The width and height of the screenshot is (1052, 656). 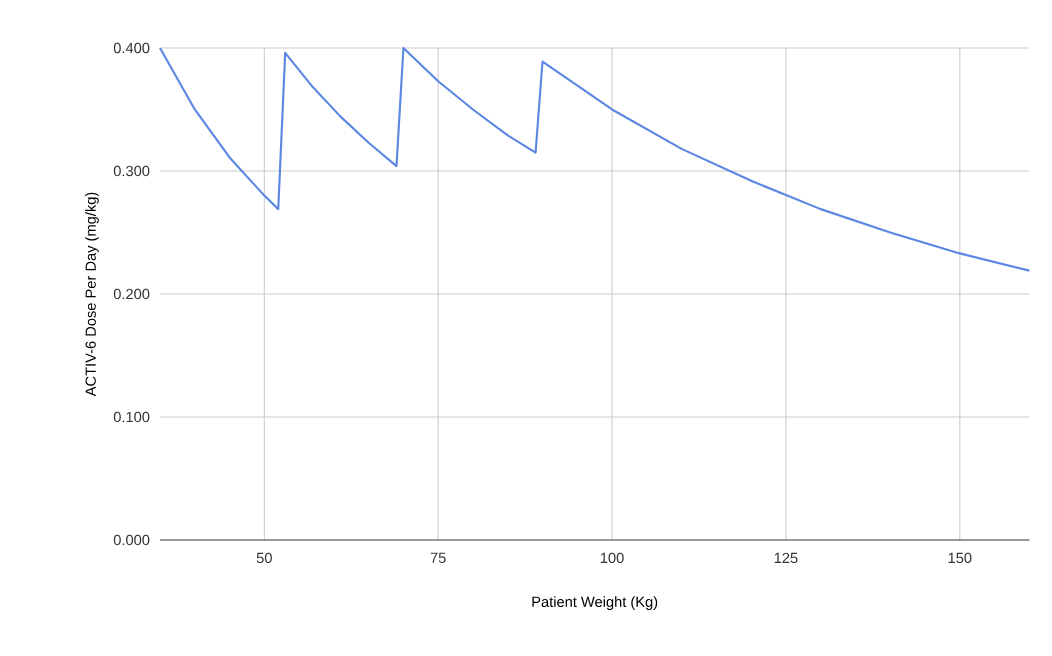 I want to click on y-tick-label: 0.200, so click(x=131, y=294).